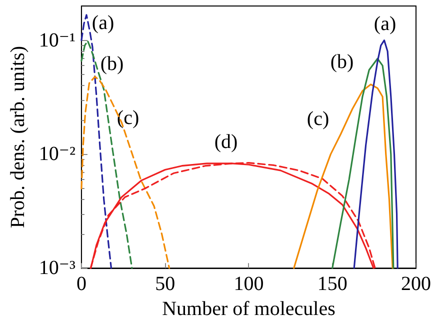  What do you see at coordinates (57, 40) in the screenshot?
I see `y-tick-label: 10⁻¹` at bounding box center [57, 40].